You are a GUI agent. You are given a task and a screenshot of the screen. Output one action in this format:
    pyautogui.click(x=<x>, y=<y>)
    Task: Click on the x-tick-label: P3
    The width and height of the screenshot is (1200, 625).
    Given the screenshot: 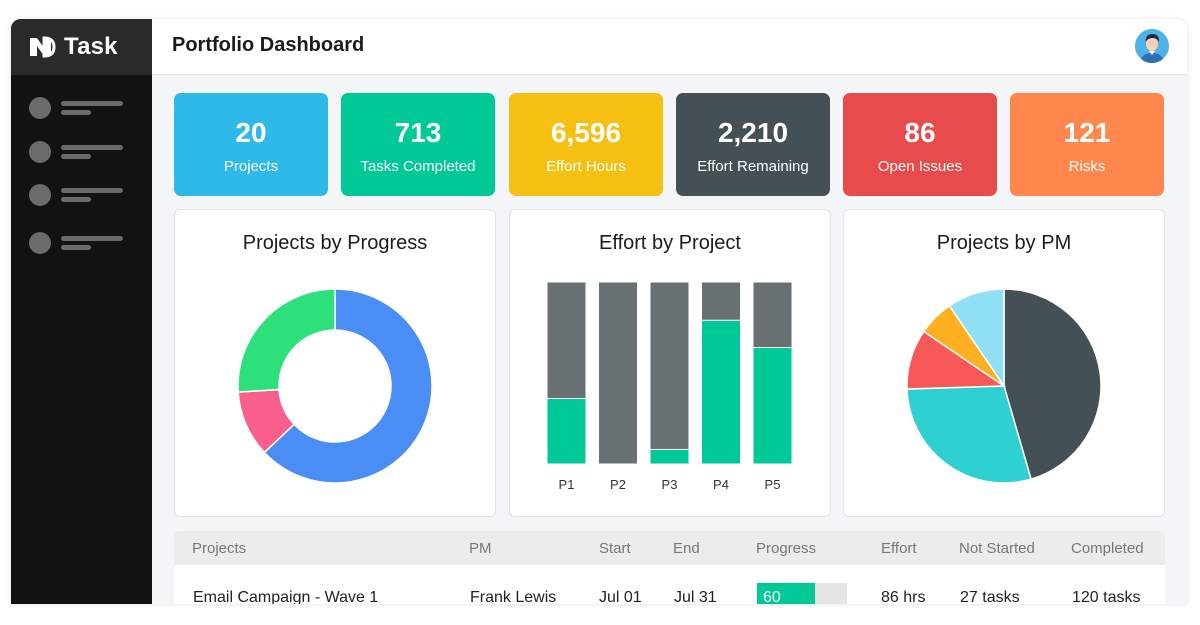 What is the action you would take?
    pyautogui.click(x=670, y=484)
    